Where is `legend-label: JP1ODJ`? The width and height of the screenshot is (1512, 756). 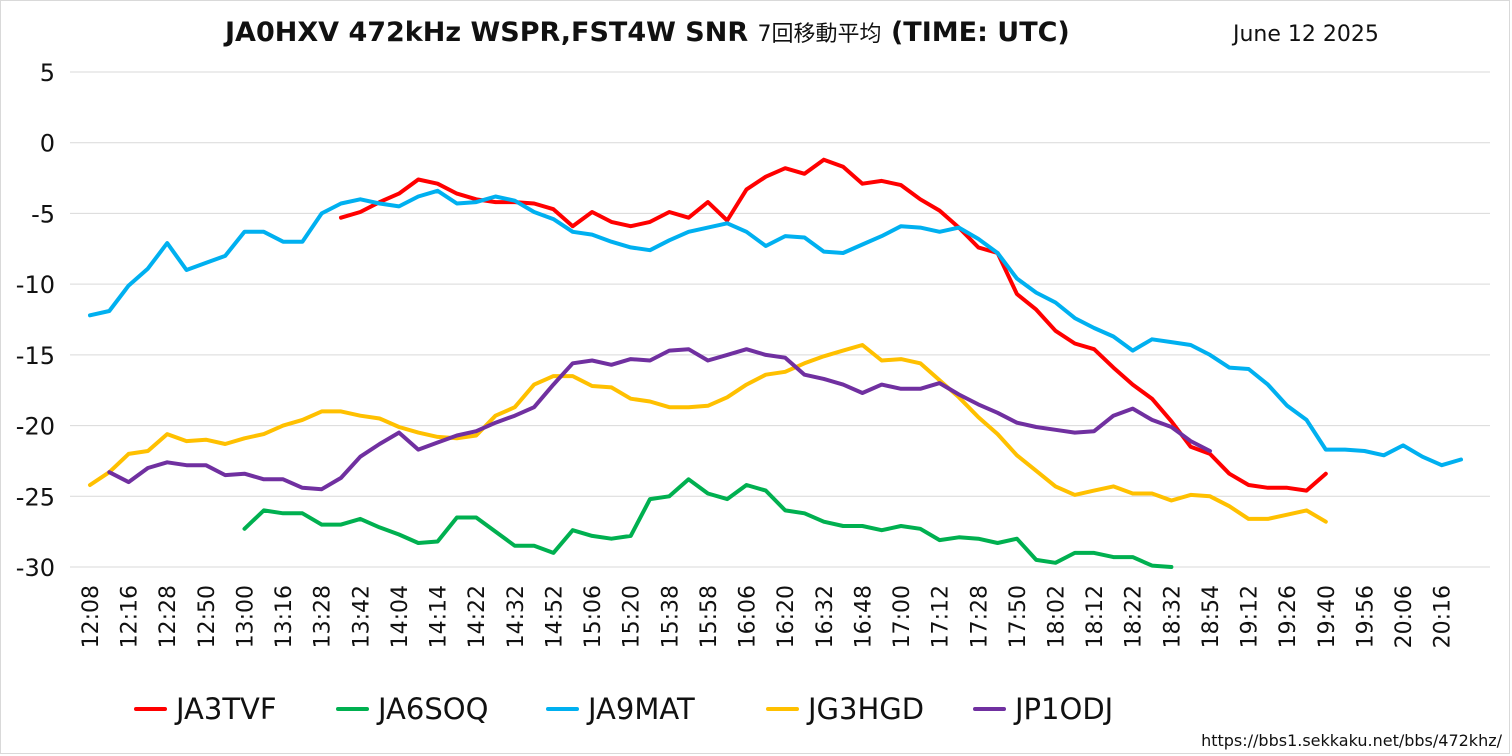
legend-label: JP1ODJ is located at coordinates (1063, 709).